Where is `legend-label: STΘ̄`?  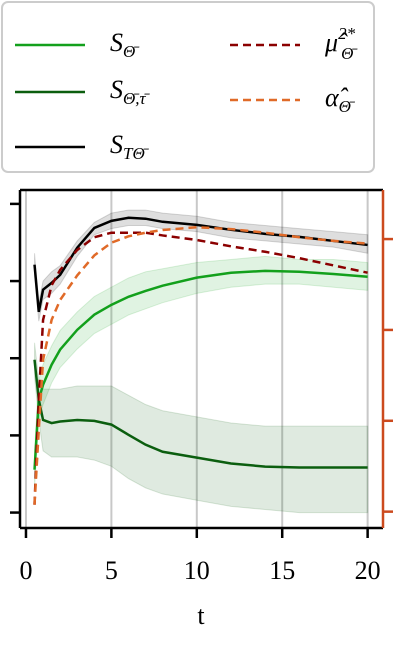
legend-label: STΘ̄ is located at coordinates (130, 146).